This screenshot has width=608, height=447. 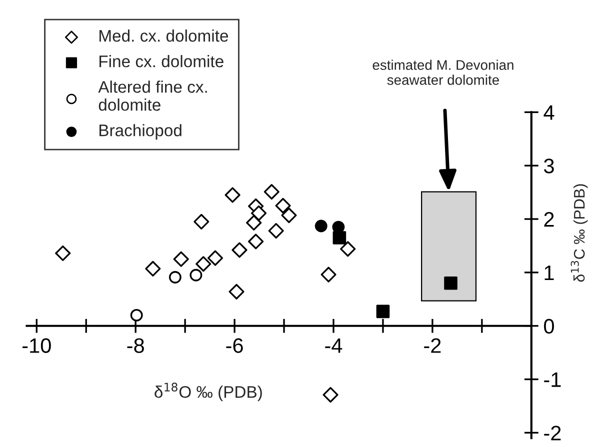 What do you see at coordinates (549, 112) in the screenshot?
I see `y-tick-label: 4` at bounding box center [549, 112].